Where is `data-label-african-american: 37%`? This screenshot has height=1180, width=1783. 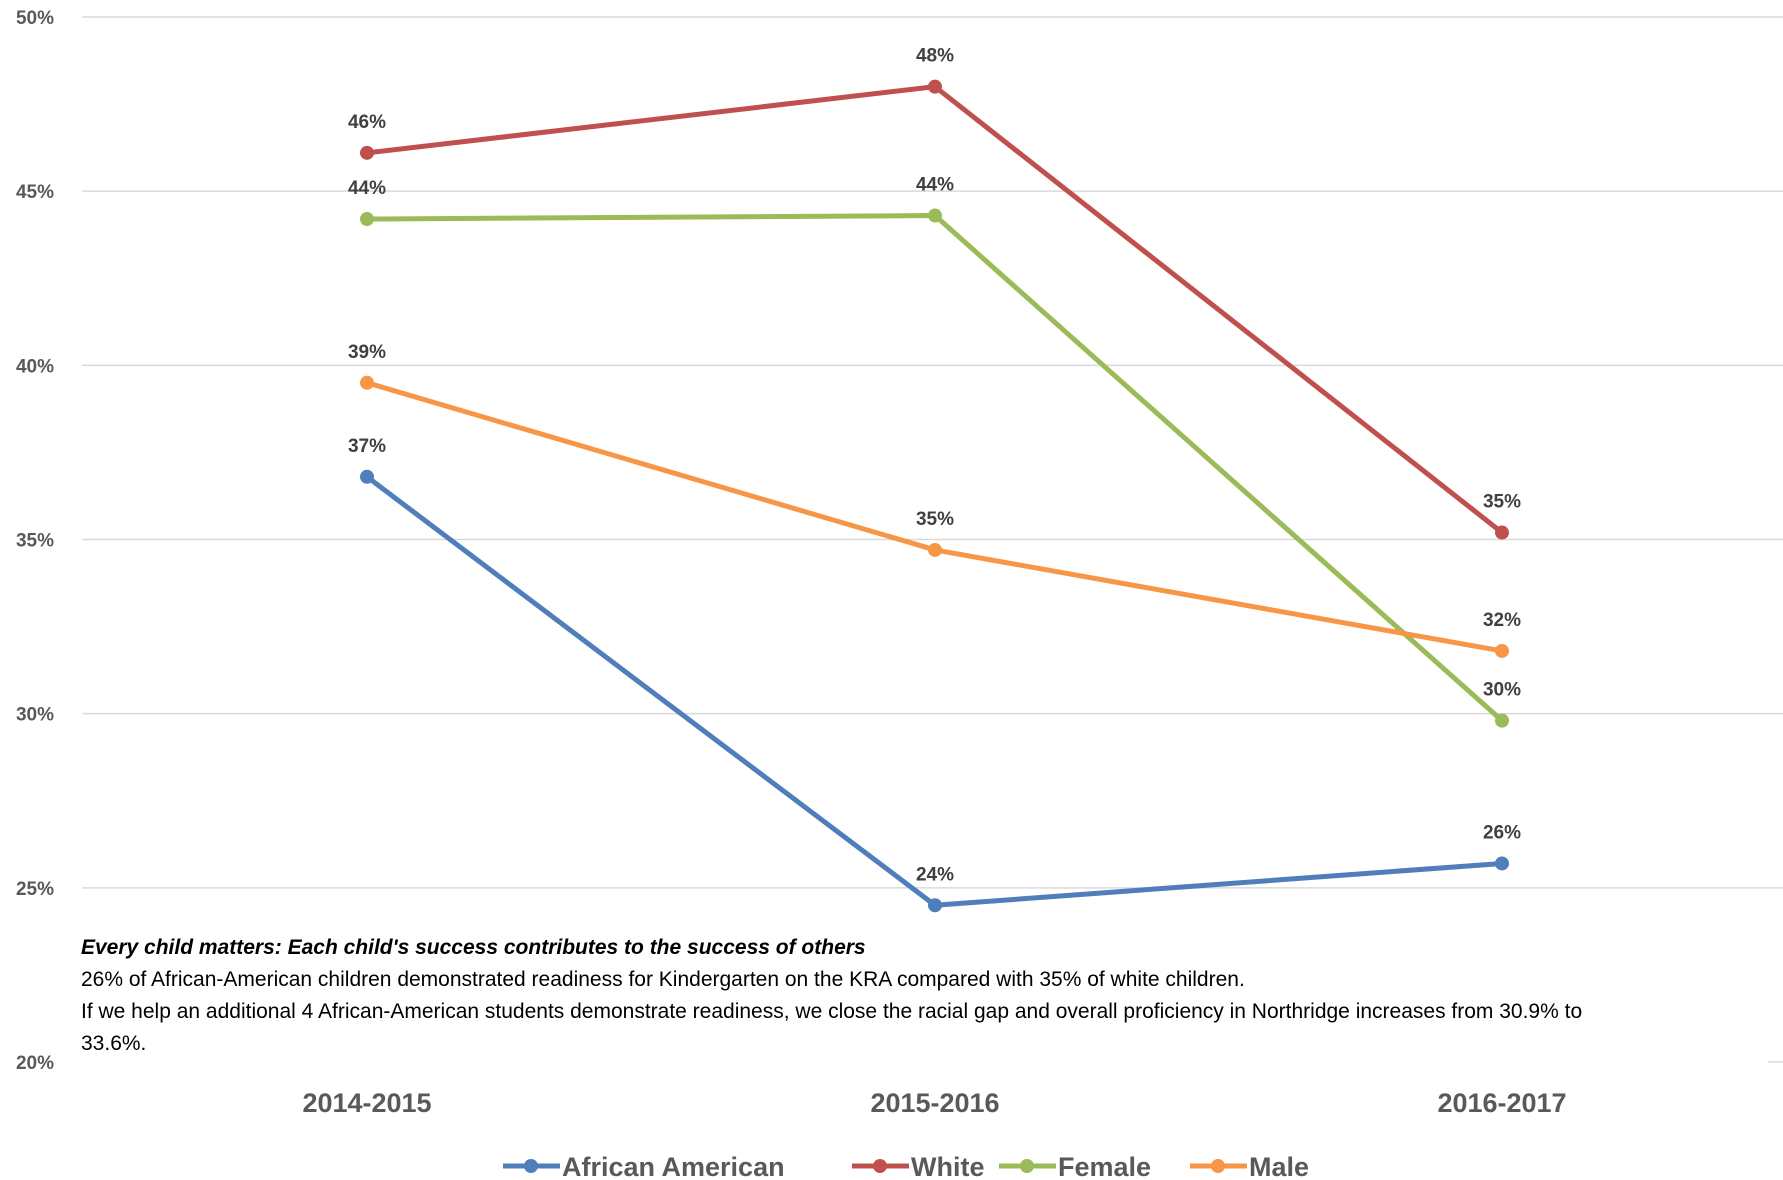
data-label-african-american: 37% is located at coordinates (367, 446).